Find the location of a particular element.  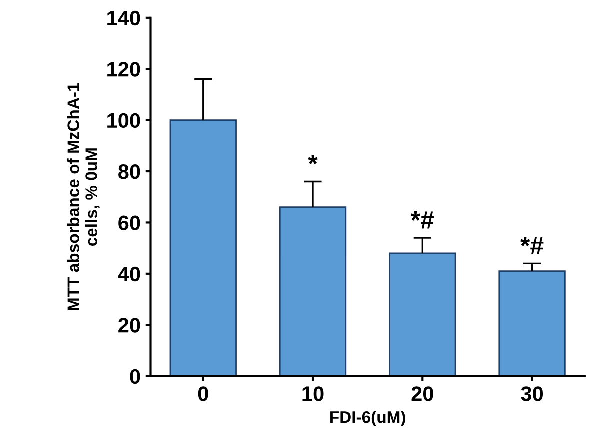

y-tick-label: 80 is located at coordinates (129, 172).